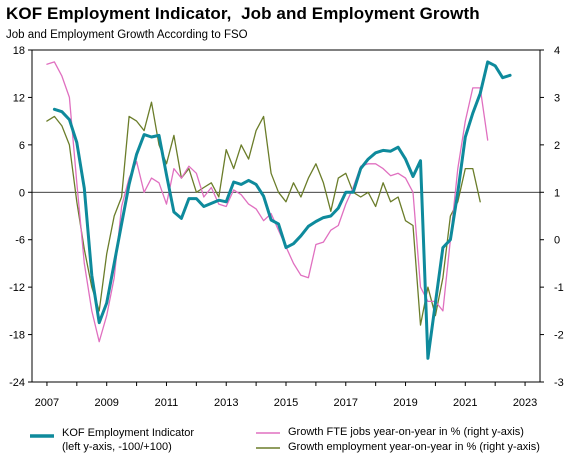 The width and height of the screenshot is (582, 462). What do you see at coordinates (559, 383) in the screenshot?
I see `y-right-tick-label: -3` at bounding box center [559, 383].